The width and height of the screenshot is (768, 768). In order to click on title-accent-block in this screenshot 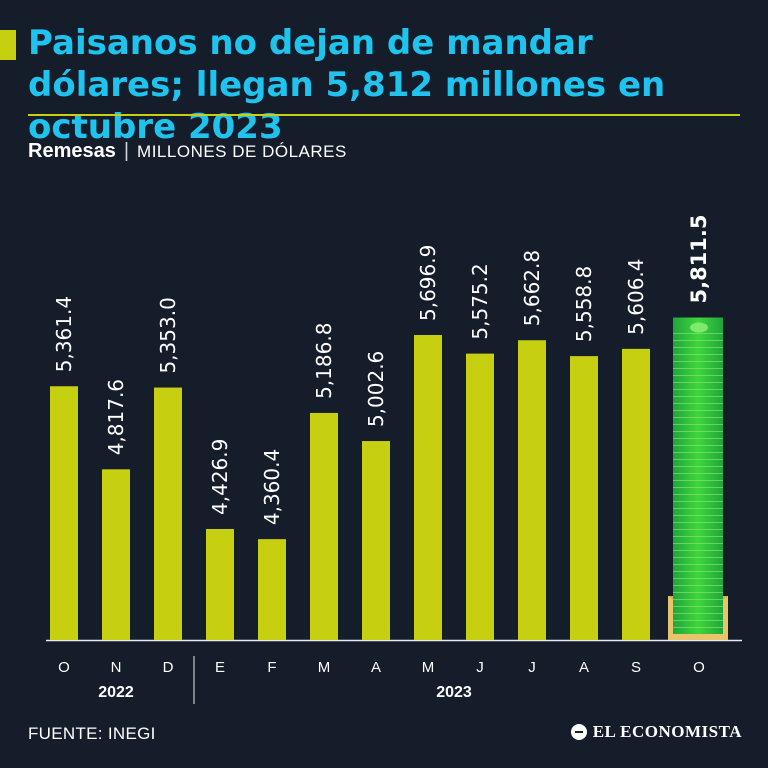, I will do `click(8, 45)`.